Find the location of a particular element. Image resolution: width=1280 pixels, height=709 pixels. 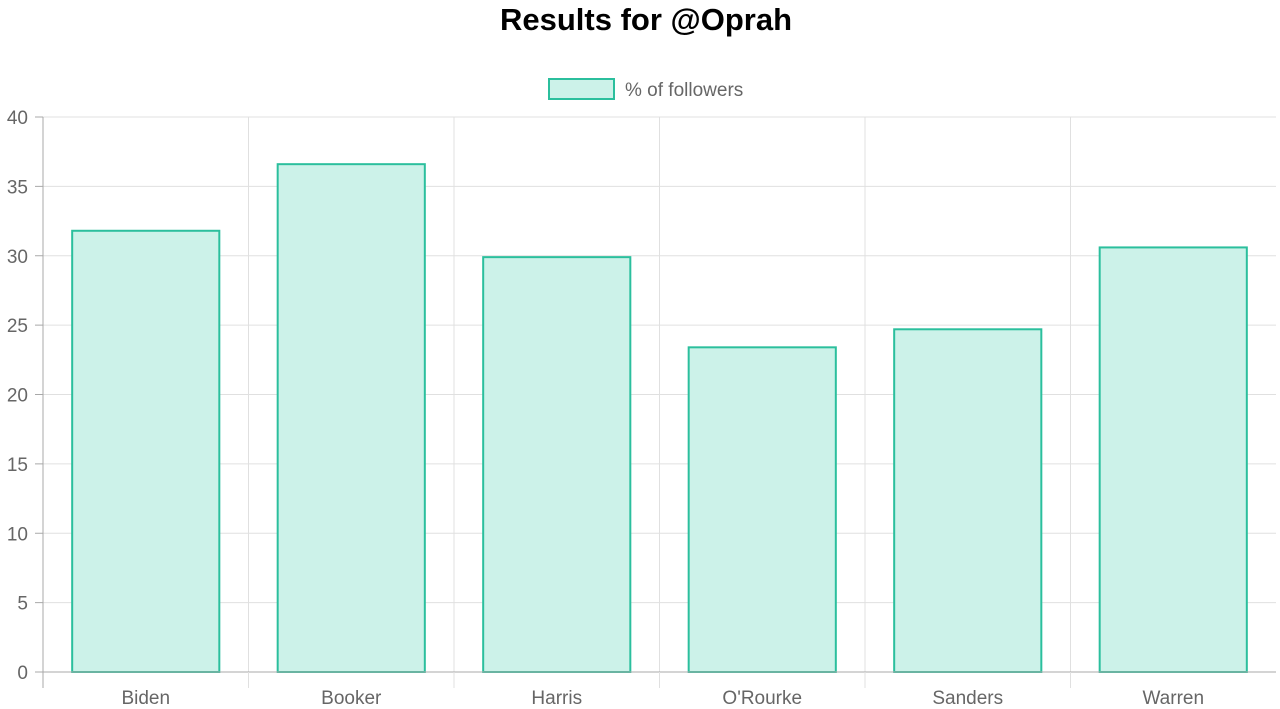

y-tick-label: 40 is located at coordinates (17, 118).